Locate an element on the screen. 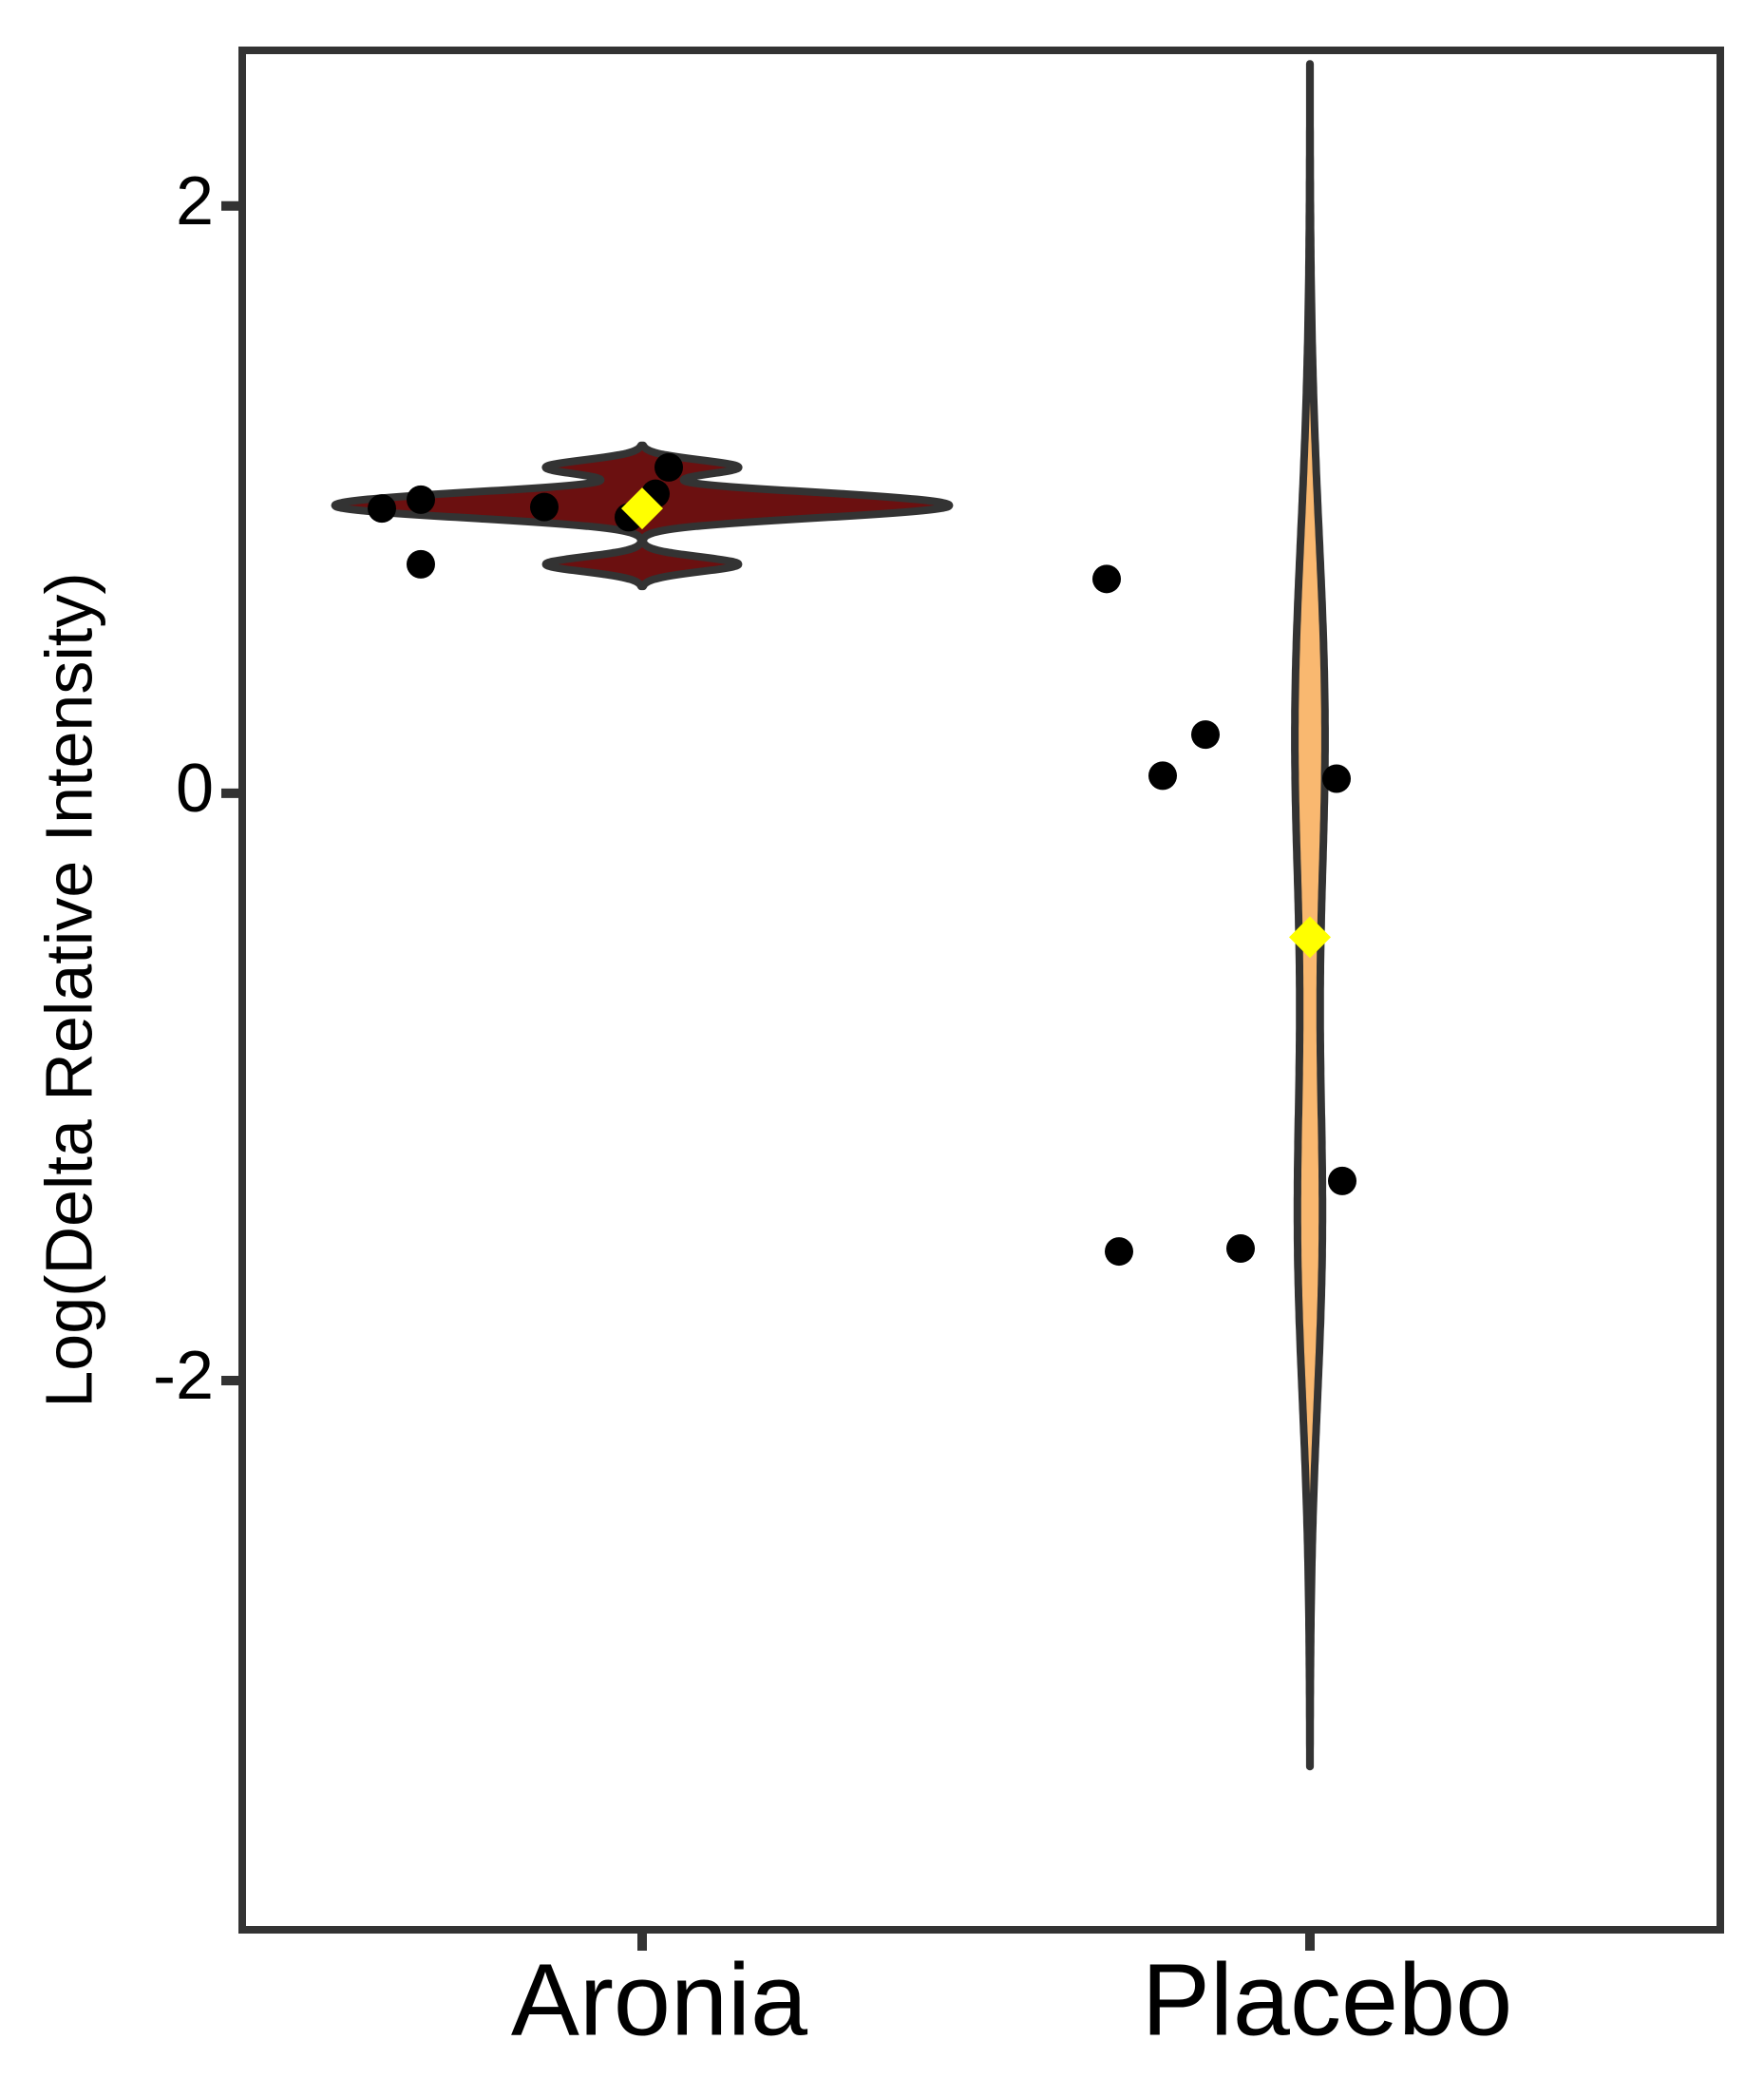  y-axis-title: Log(Delta Relative Intensity) is located at coordinates (68, 989).